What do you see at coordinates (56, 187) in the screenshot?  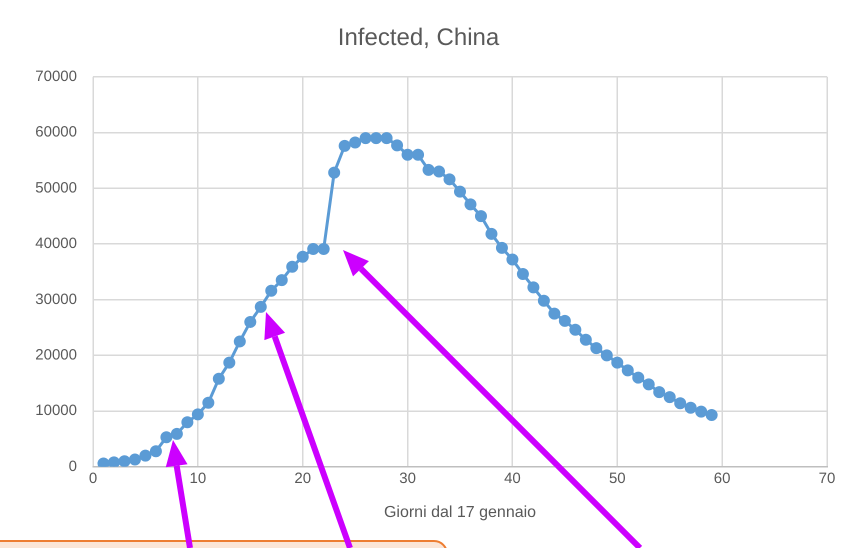 I see `y-tick-label: 50000` at bounding box center [56, 187].